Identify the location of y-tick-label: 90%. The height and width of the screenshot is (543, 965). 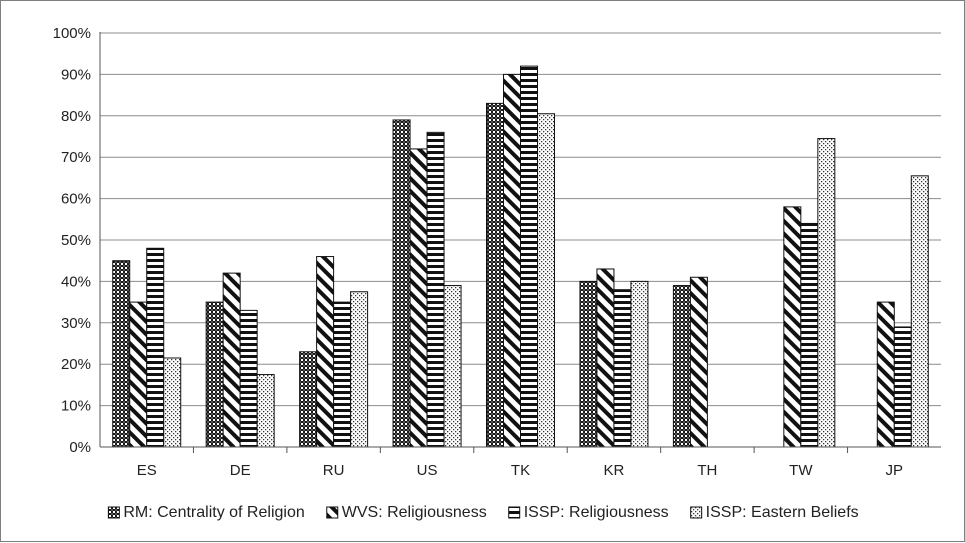
(76, 74).